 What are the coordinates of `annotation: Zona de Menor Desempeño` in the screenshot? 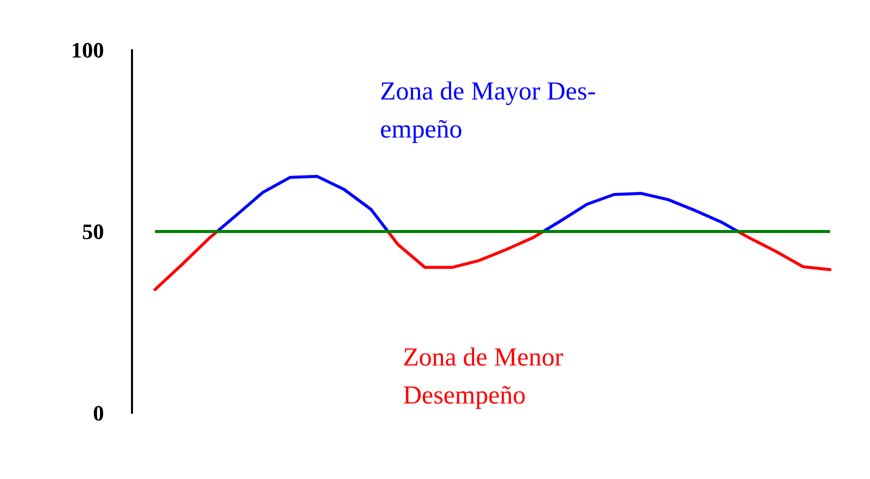 It's located at (483, 376).